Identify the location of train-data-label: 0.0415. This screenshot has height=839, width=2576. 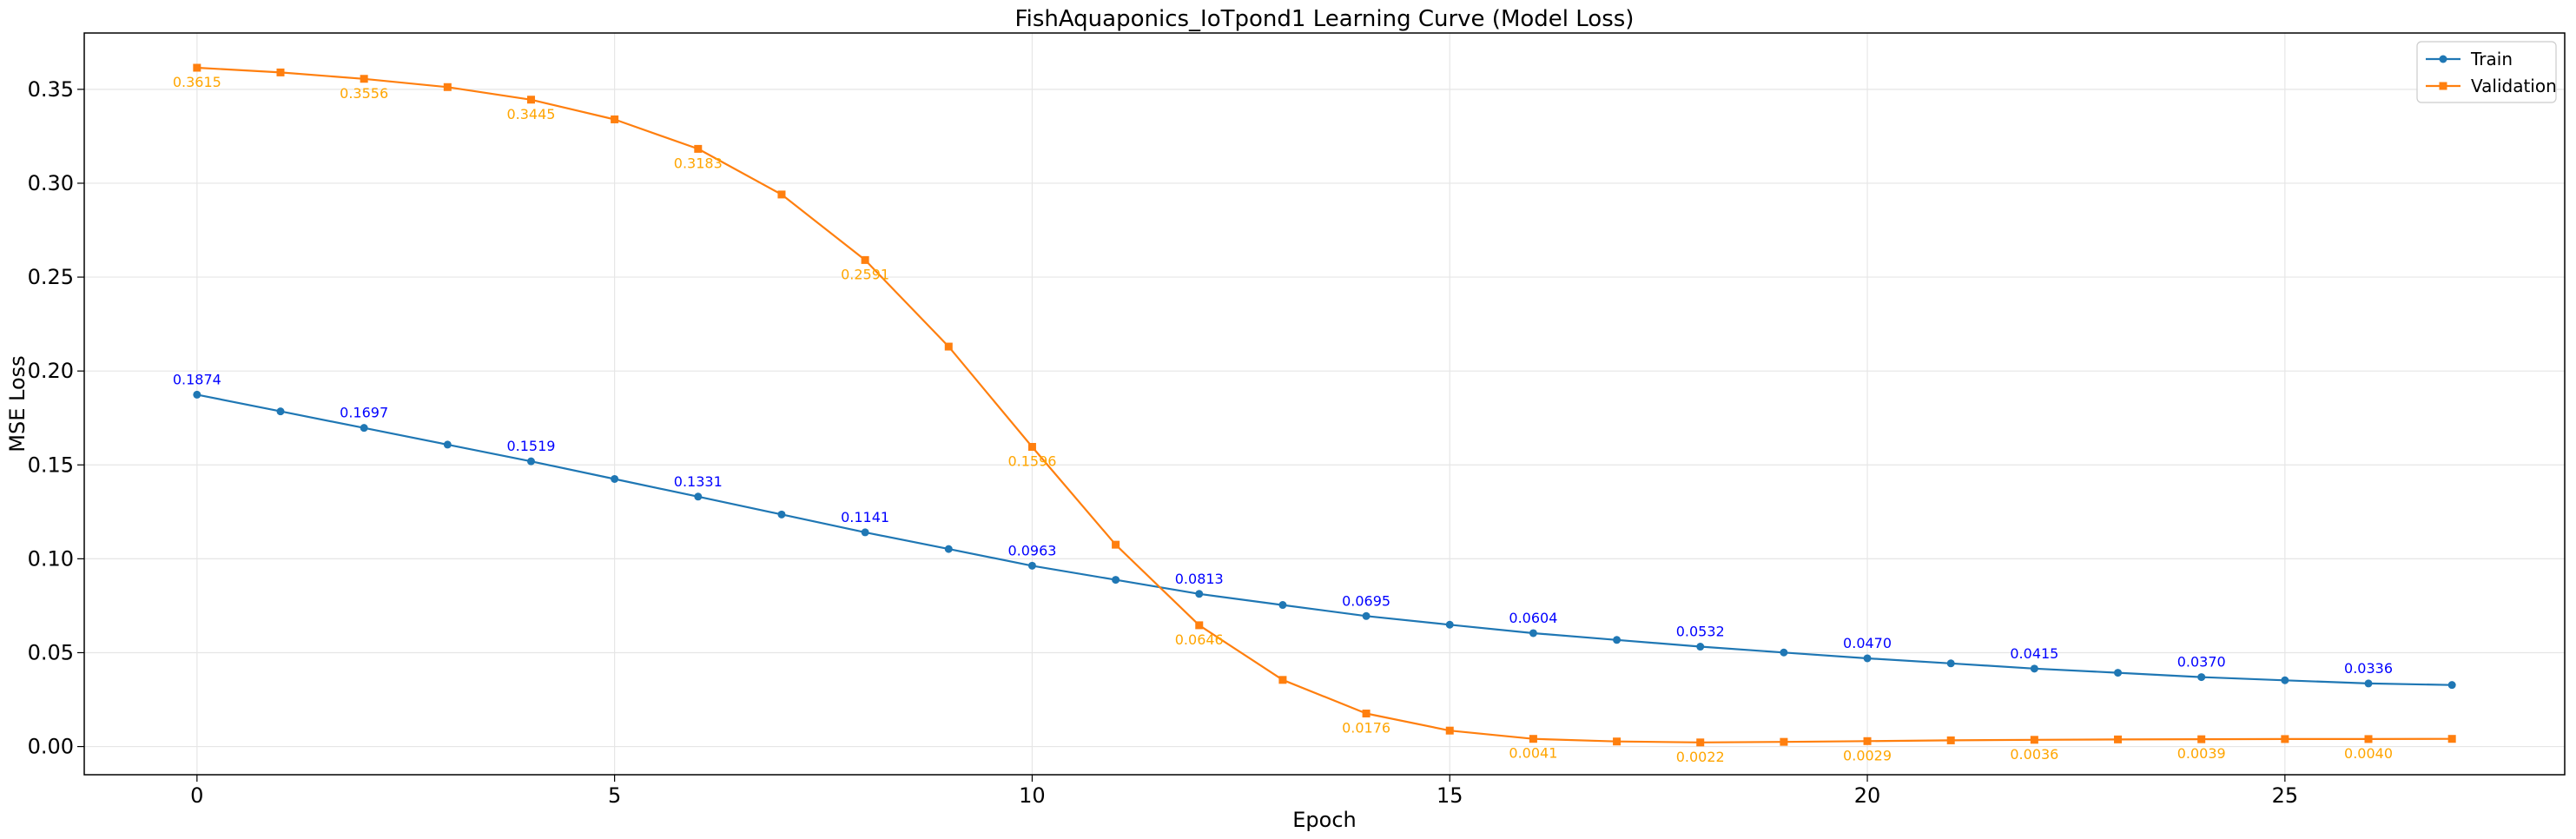
(2034, 653).